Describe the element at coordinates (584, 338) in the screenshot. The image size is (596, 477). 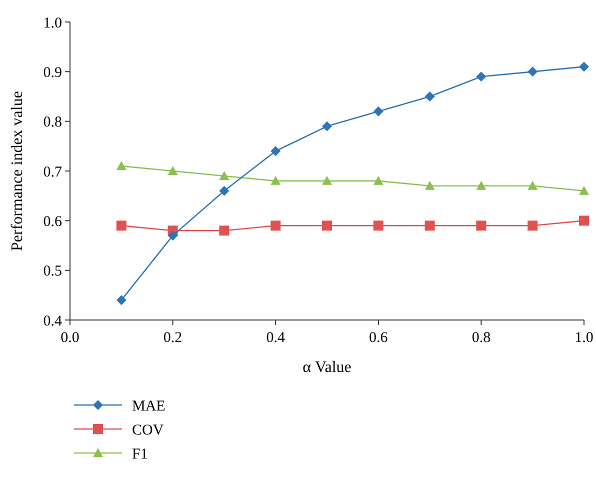
I see `x-tick-label: 1.0` at that location.